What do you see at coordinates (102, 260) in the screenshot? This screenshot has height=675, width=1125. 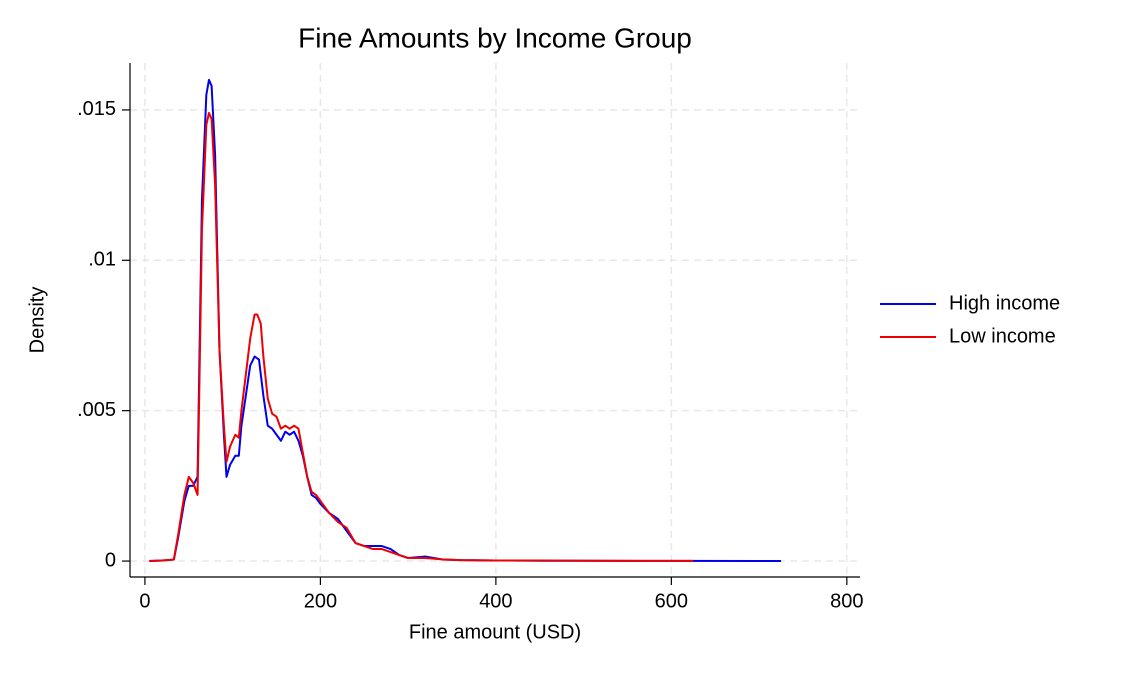 I see `y-tick-label: .01` at bounding box center [102, 260].